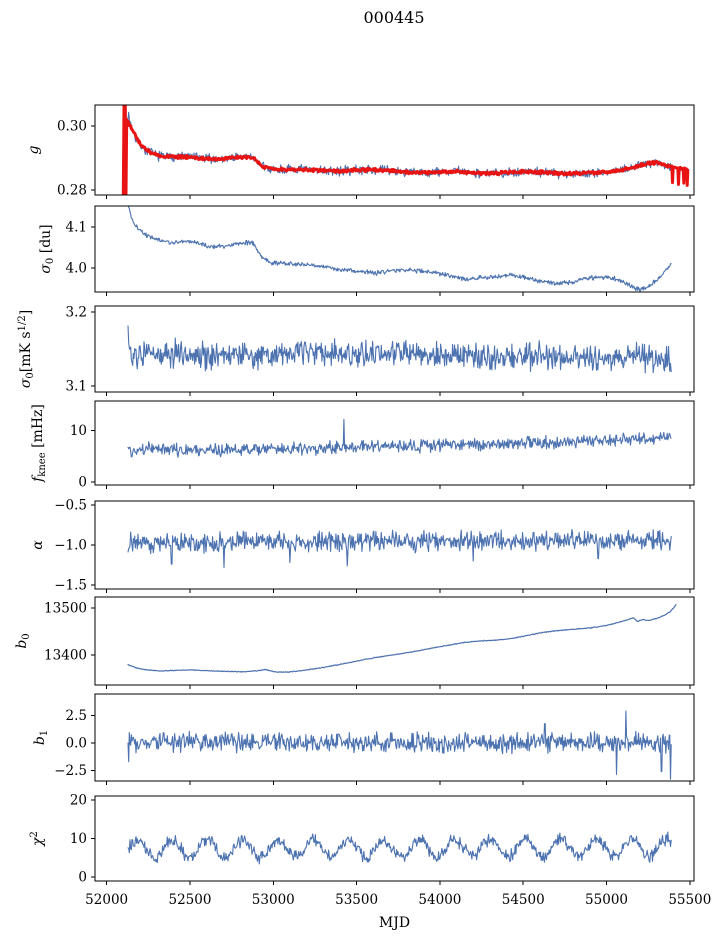 The image size is (725, 936). I want to click on y-label-alpha: α, so click(38, 545).